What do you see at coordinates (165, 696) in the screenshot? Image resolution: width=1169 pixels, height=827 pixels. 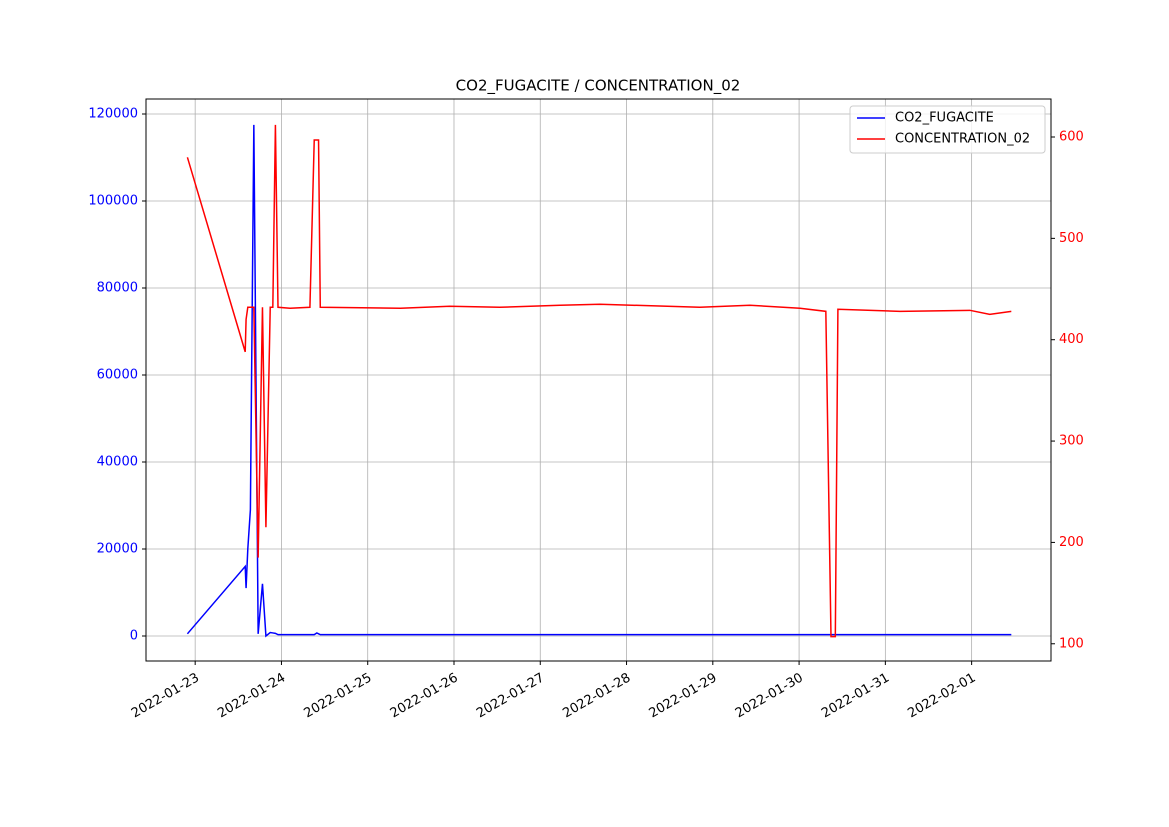 I see `x-tick-label: 2022-01-23` at bounding box center [165, 696].